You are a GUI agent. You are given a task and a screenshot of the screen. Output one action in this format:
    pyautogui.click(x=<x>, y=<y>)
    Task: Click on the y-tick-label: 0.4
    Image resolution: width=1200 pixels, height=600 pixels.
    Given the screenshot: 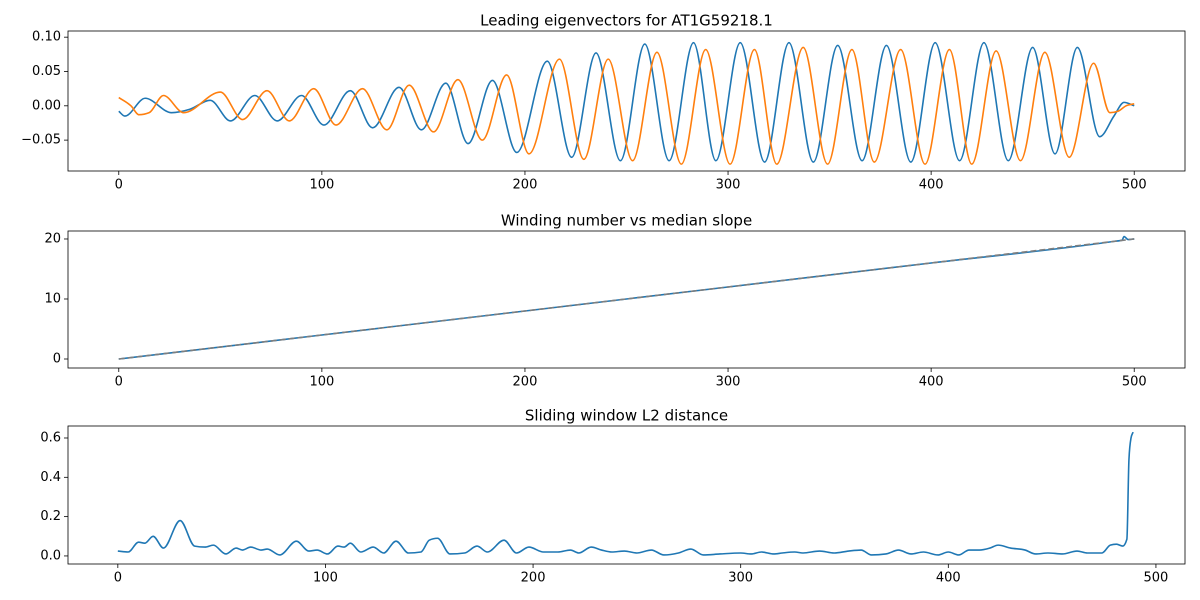 What is the action you would take?
    pyautogui.click(x=50, y=477)
    